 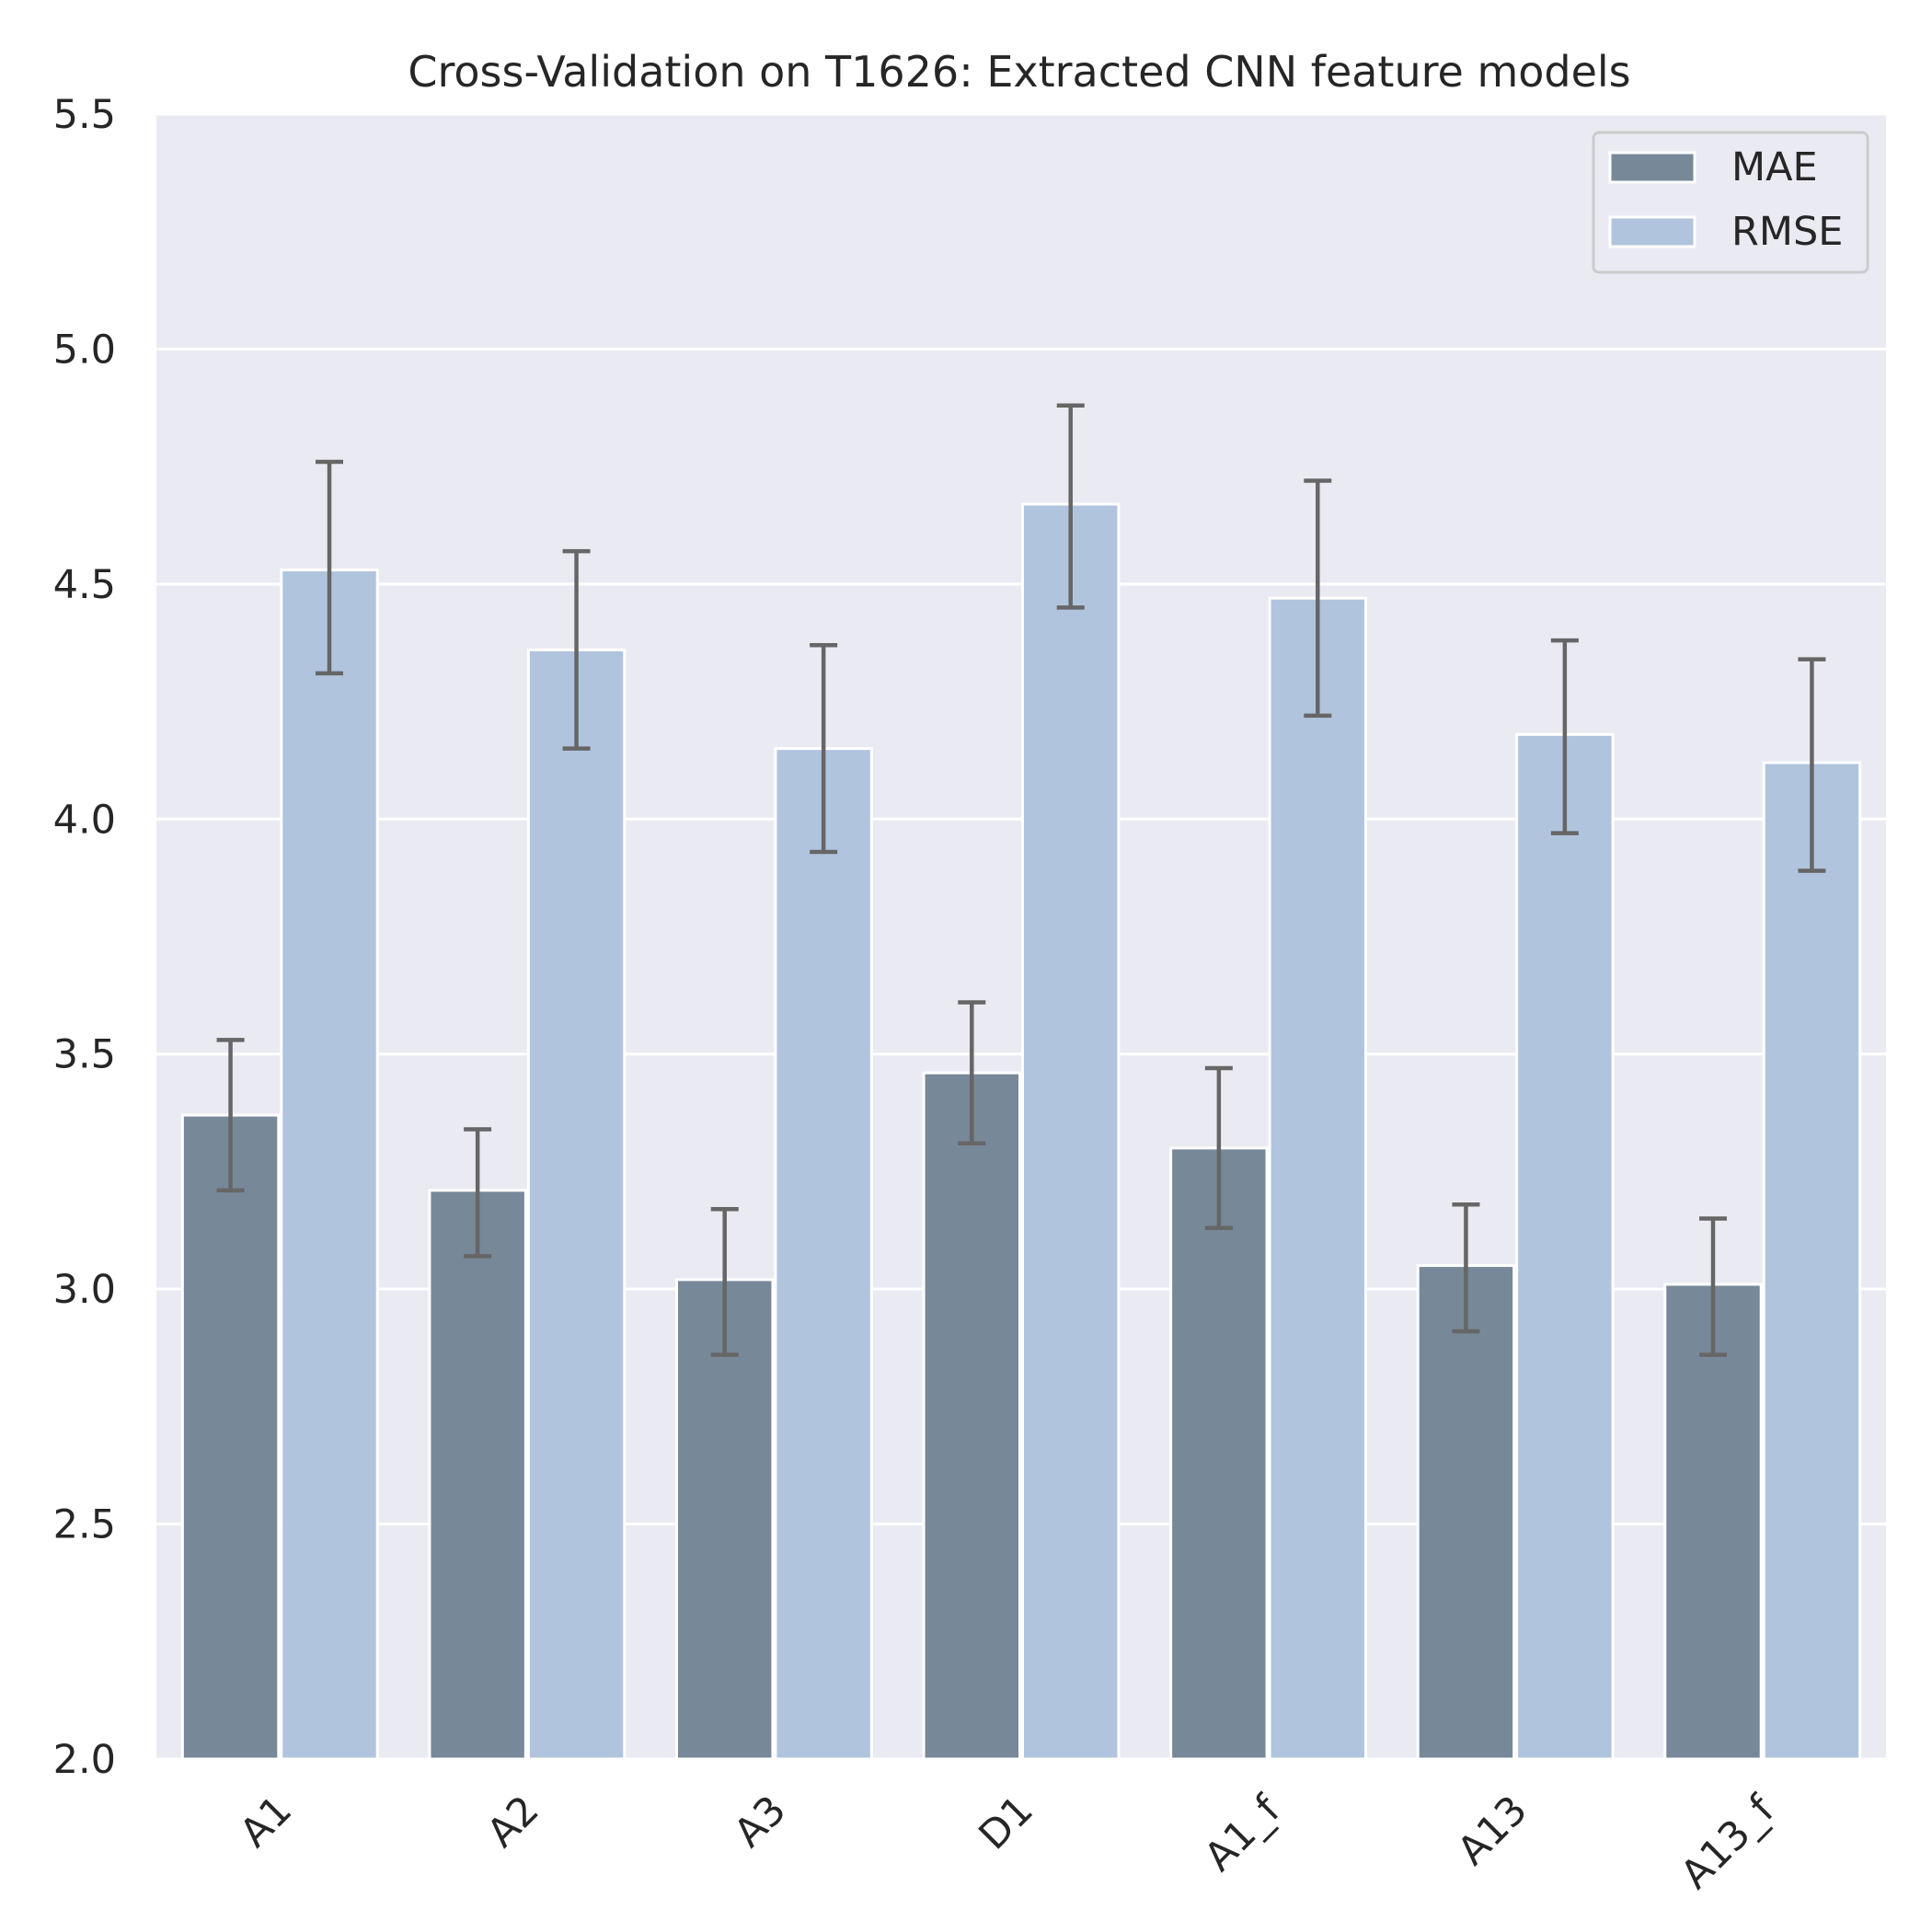 What do you see at coordinates (1564, 736) in the screenshot?
I see `error-bar-rmse-a13` at bounding box center [1564, 736].